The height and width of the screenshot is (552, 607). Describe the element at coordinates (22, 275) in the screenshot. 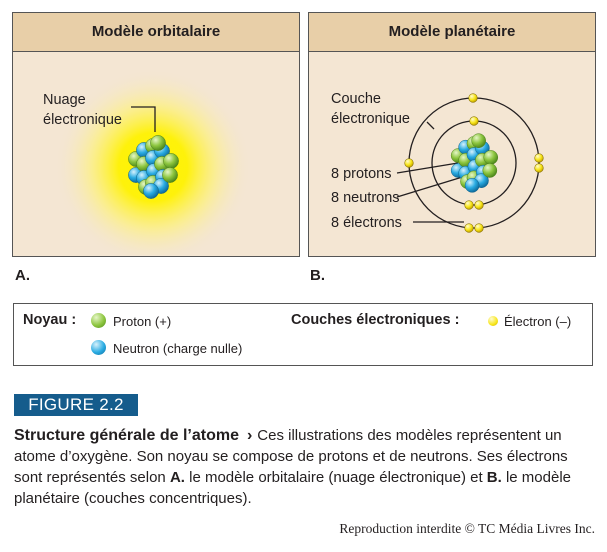

I see `panel-a-letter: A.` at that location.